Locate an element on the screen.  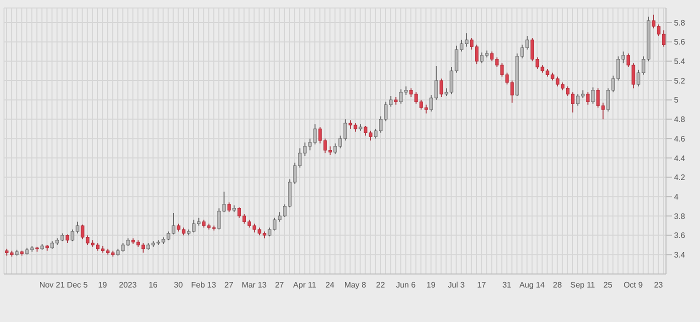
y-tick-label: 5.2 is located at coordinates (680, 81).